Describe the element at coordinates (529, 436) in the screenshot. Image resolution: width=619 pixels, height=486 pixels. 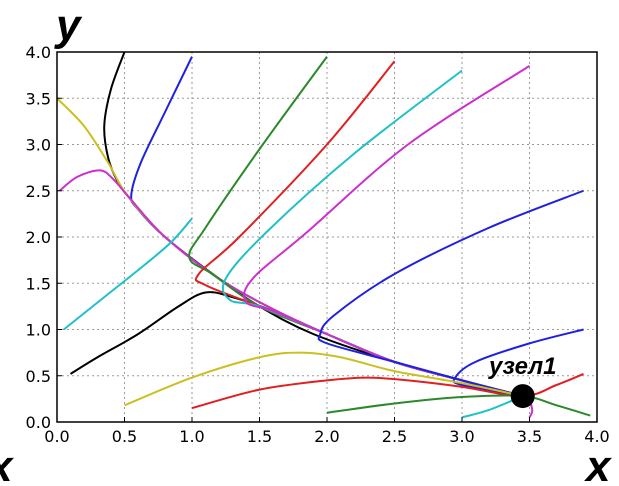
I see `x-tick-label: 3.5` at that location.